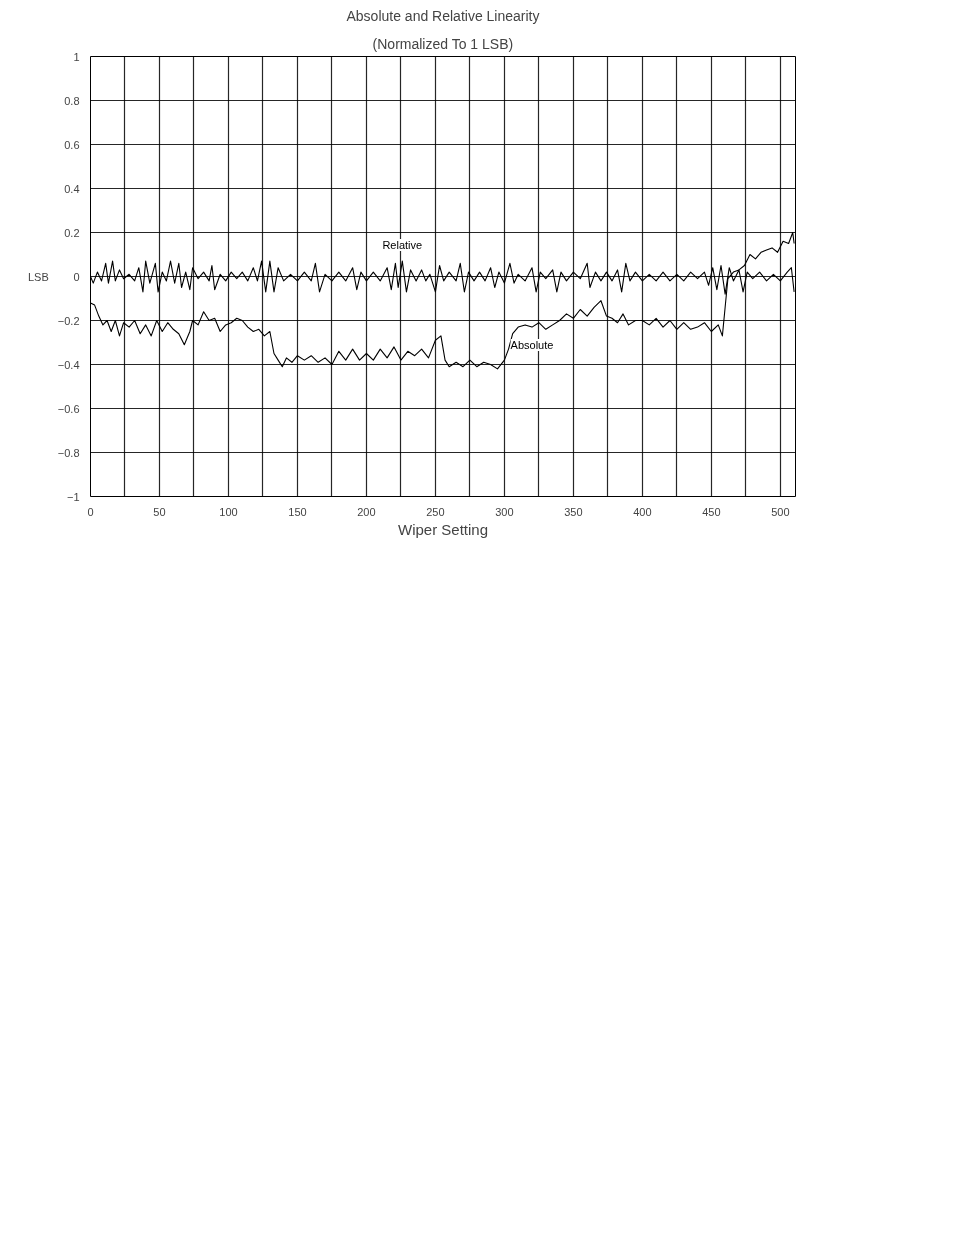 The width and height of the screenshot is (954, 1235). Describe the element at coordinates (72, 144) in the screenshot. I see `y-tick-label: 0.6` at that location.